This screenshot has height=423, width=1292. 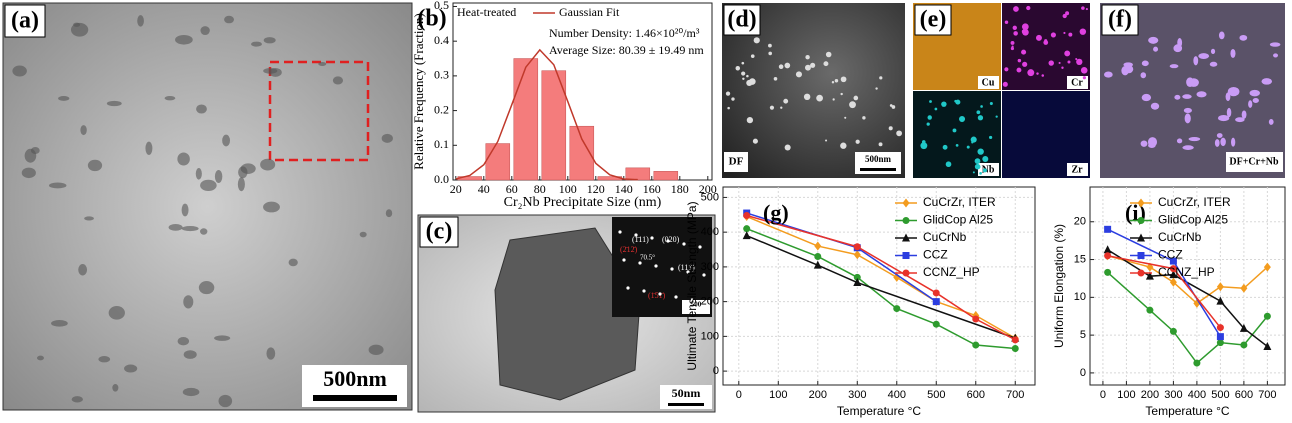 What do you see at coordinates (710, 267) in the screenshot?
I see `y-tick-label: 300` at bounding box center [710, 267].